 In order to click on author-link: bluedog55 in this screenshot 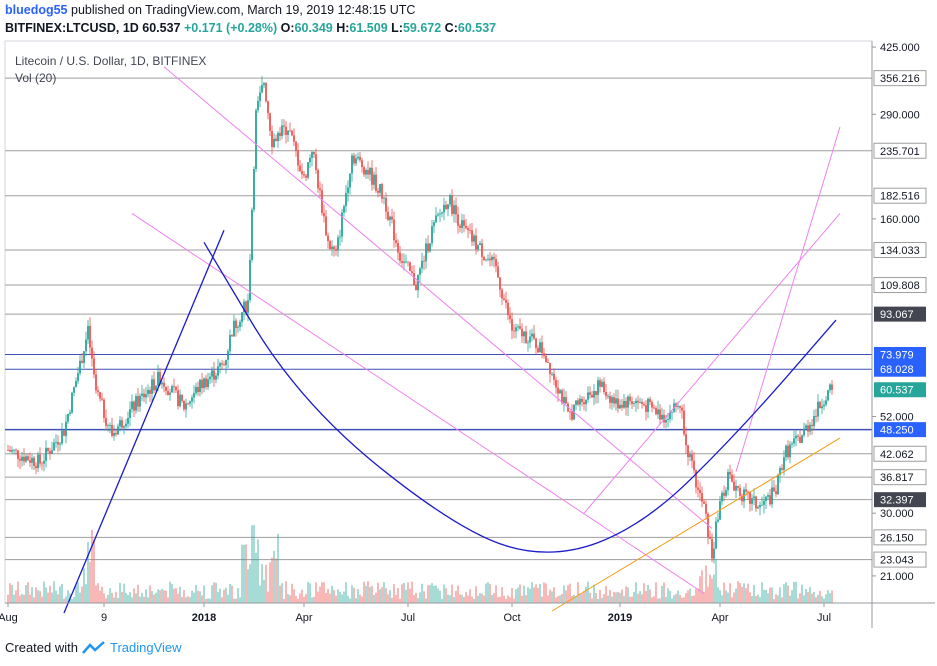, I will do `click(36, 10)`.